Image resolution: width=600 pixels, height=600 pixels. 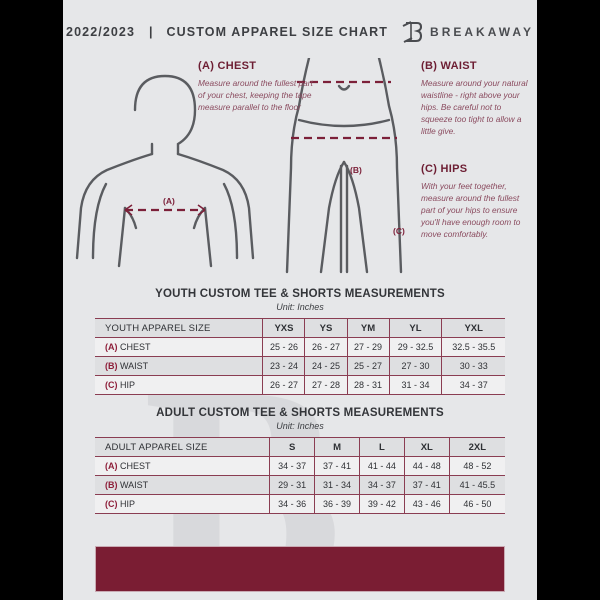 What do you see at coordinates (337, 504) in the screenshot?
I see `adult-cell: 36 - 39` at bounding box center [337, 504].